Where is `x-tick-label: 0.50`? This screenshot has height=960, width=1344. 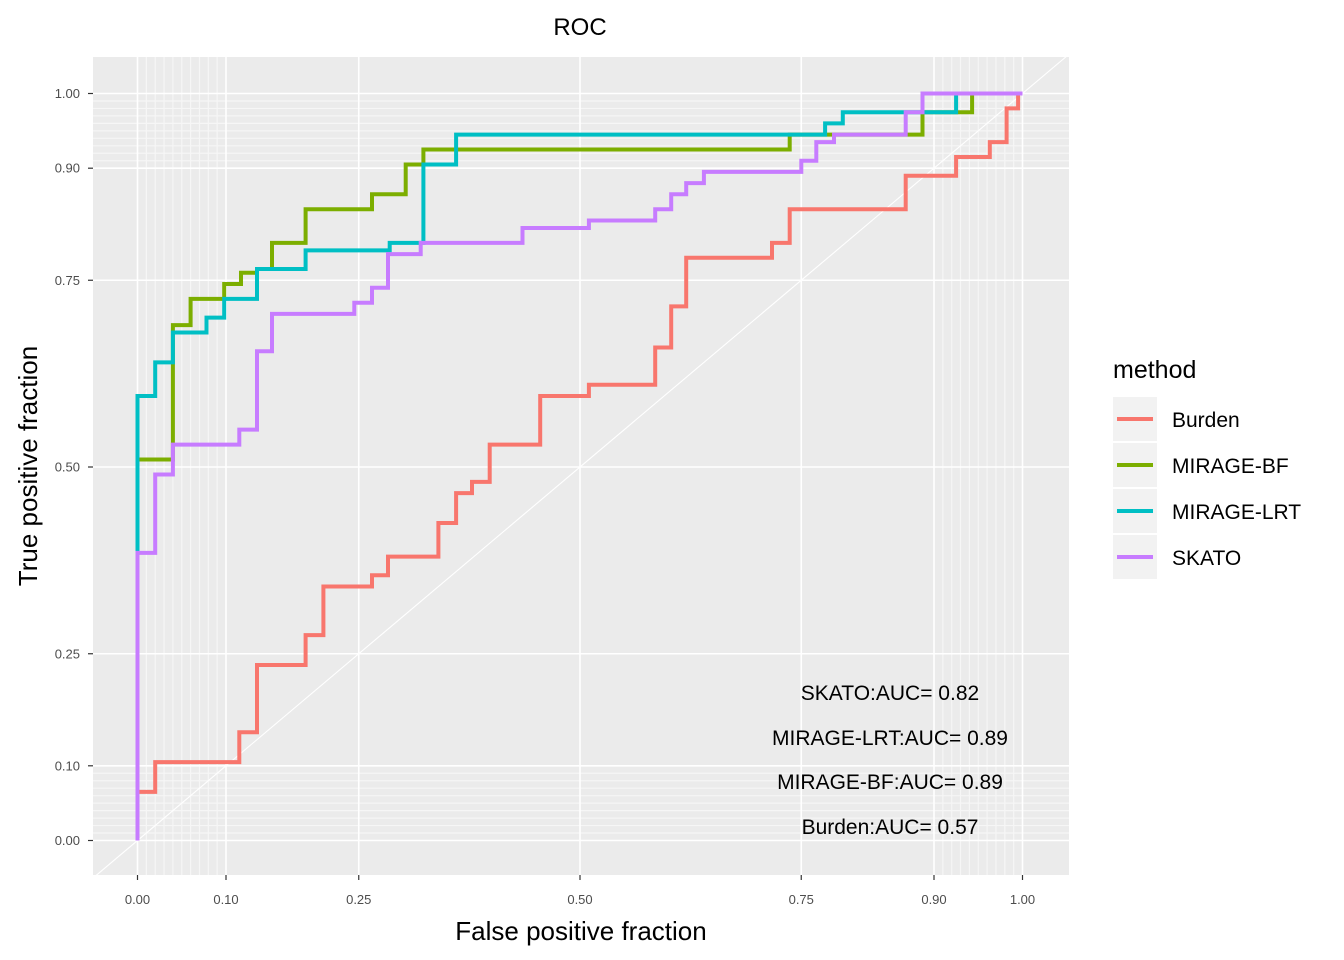 x-tick-label: 0.50 is located at coordinates (579, 899).